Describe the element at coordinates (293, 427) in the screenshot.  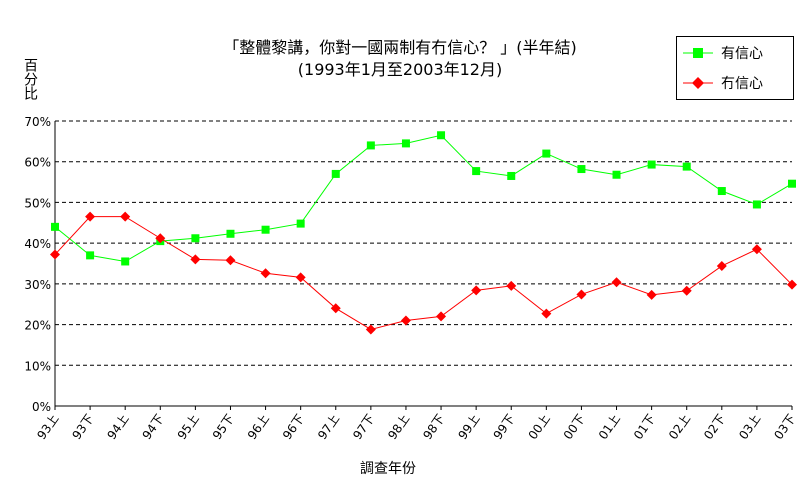
I see `x-tick-label: 96下` at that location.